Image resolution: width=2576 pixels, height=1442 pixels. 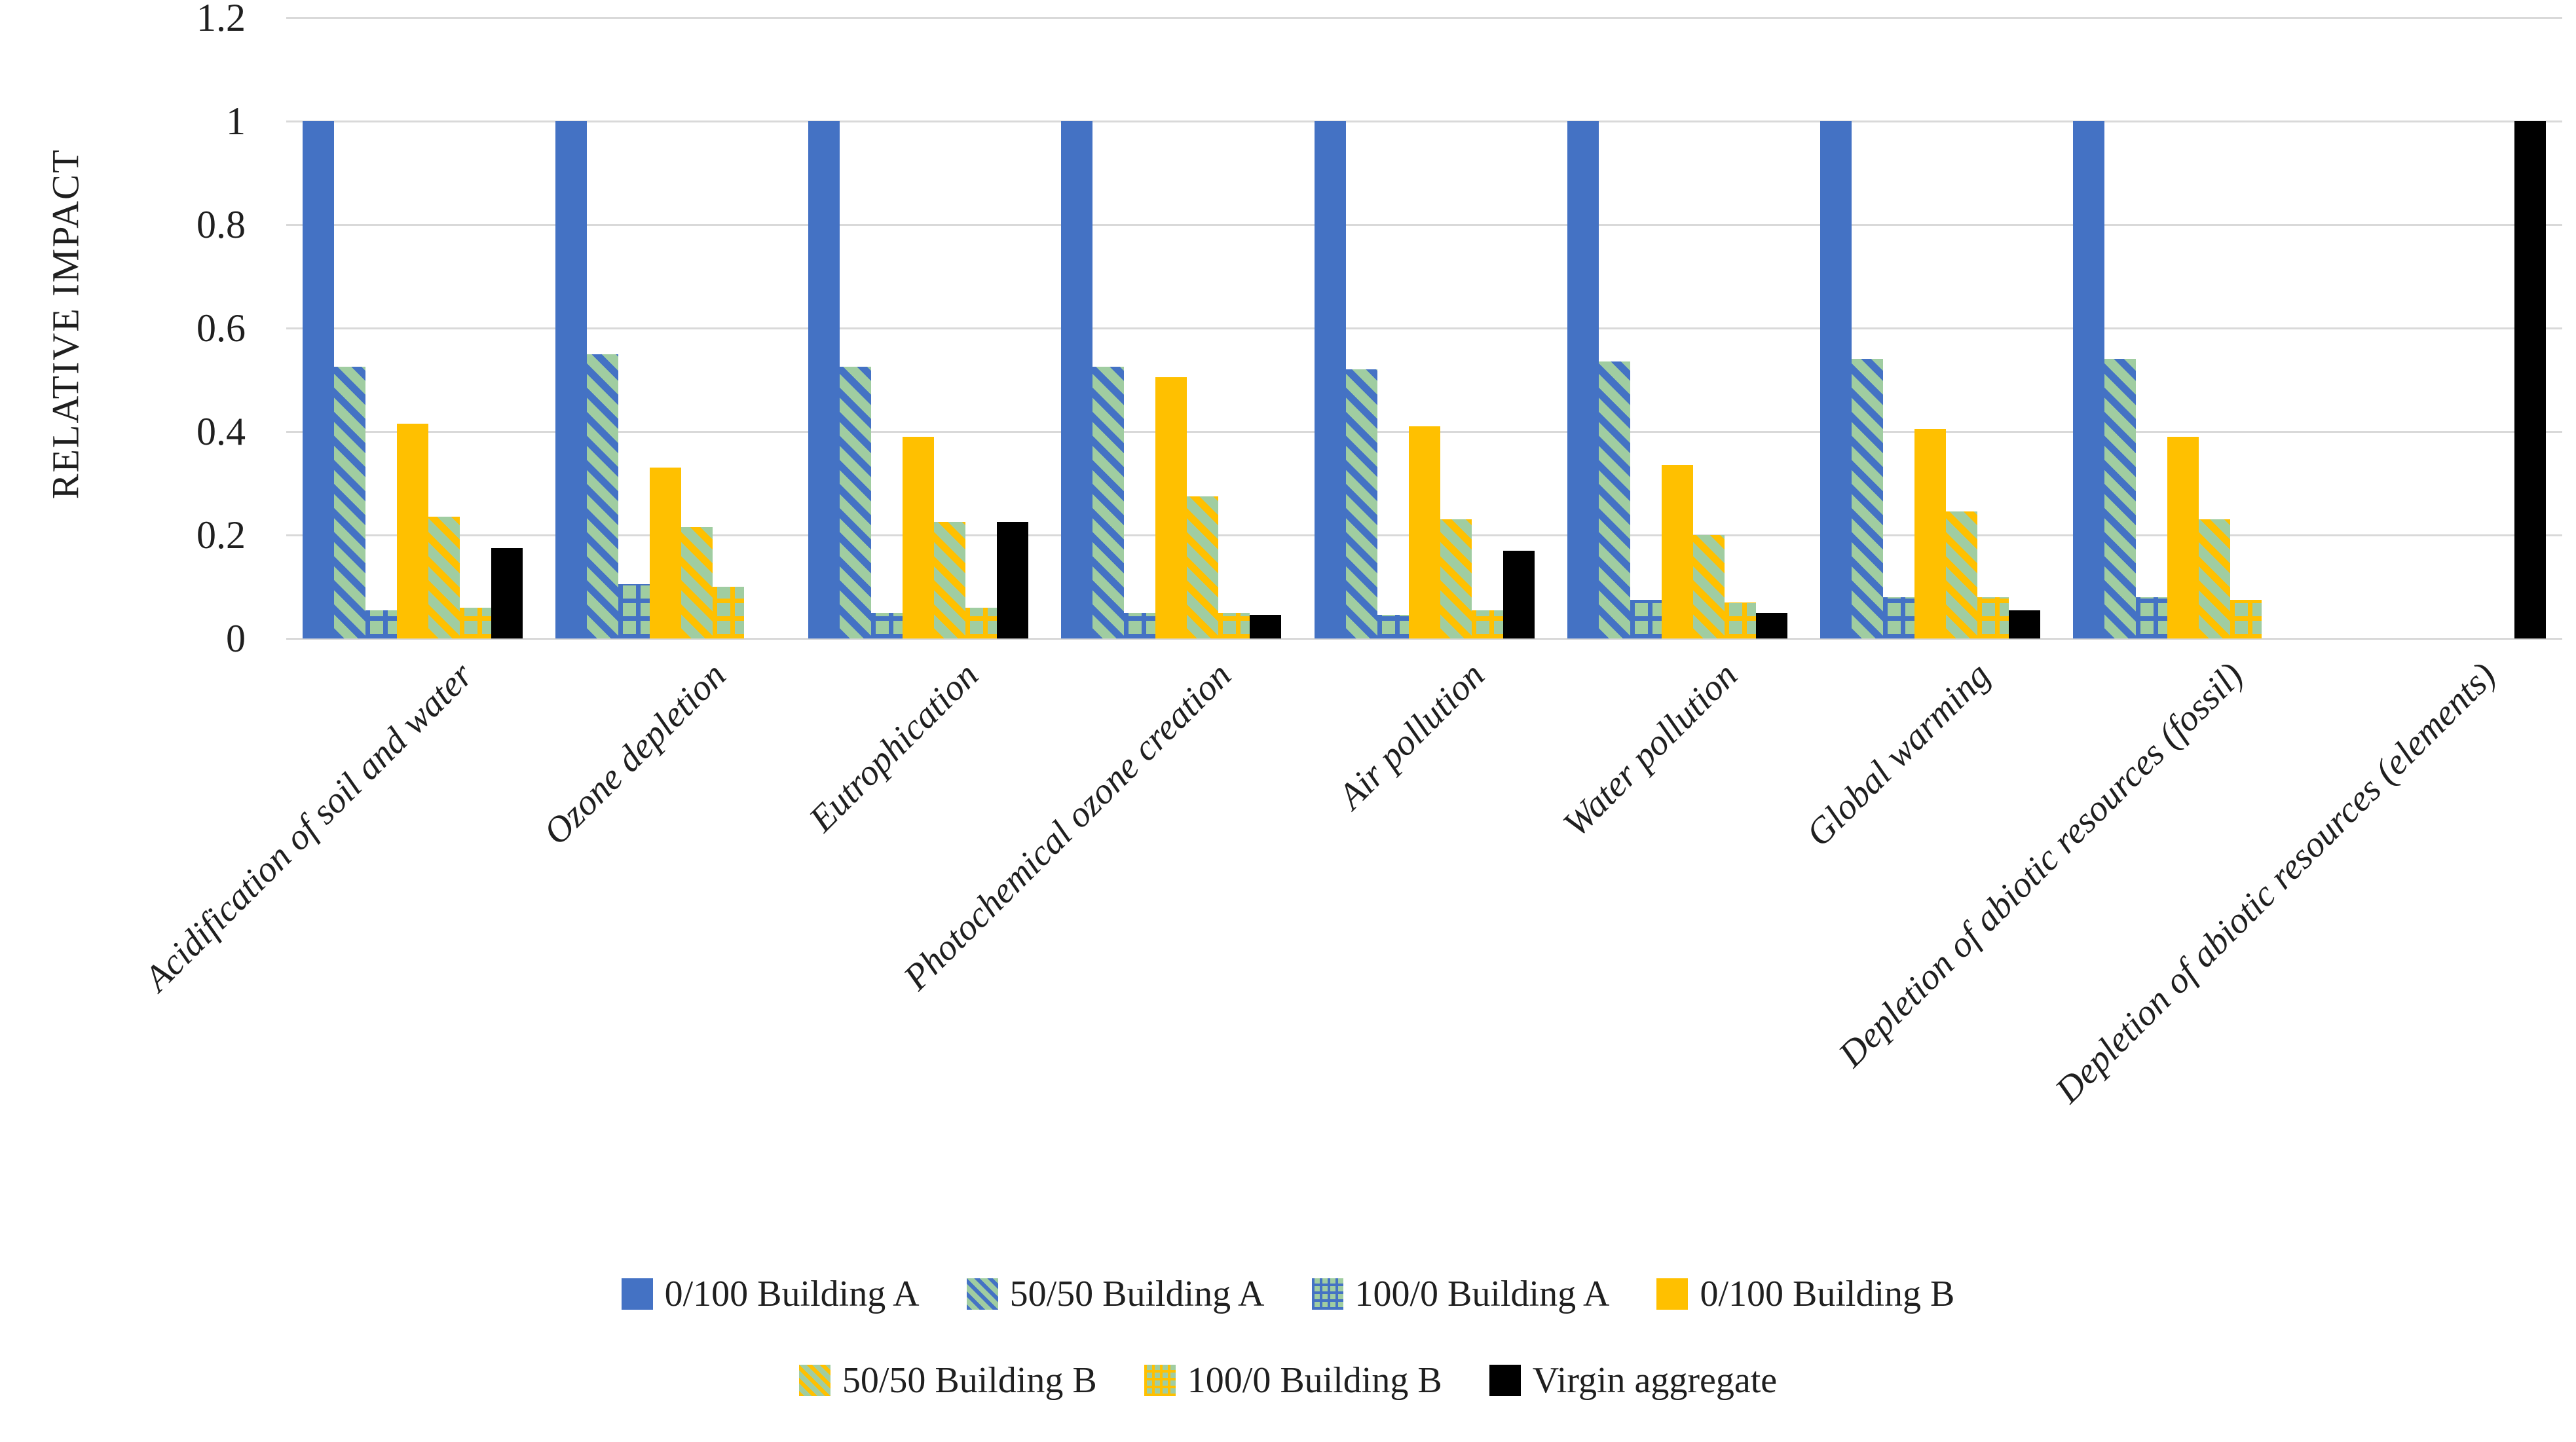 I want to click on legend-item: Virgin aggregate, so click(x=1633, y=1380).